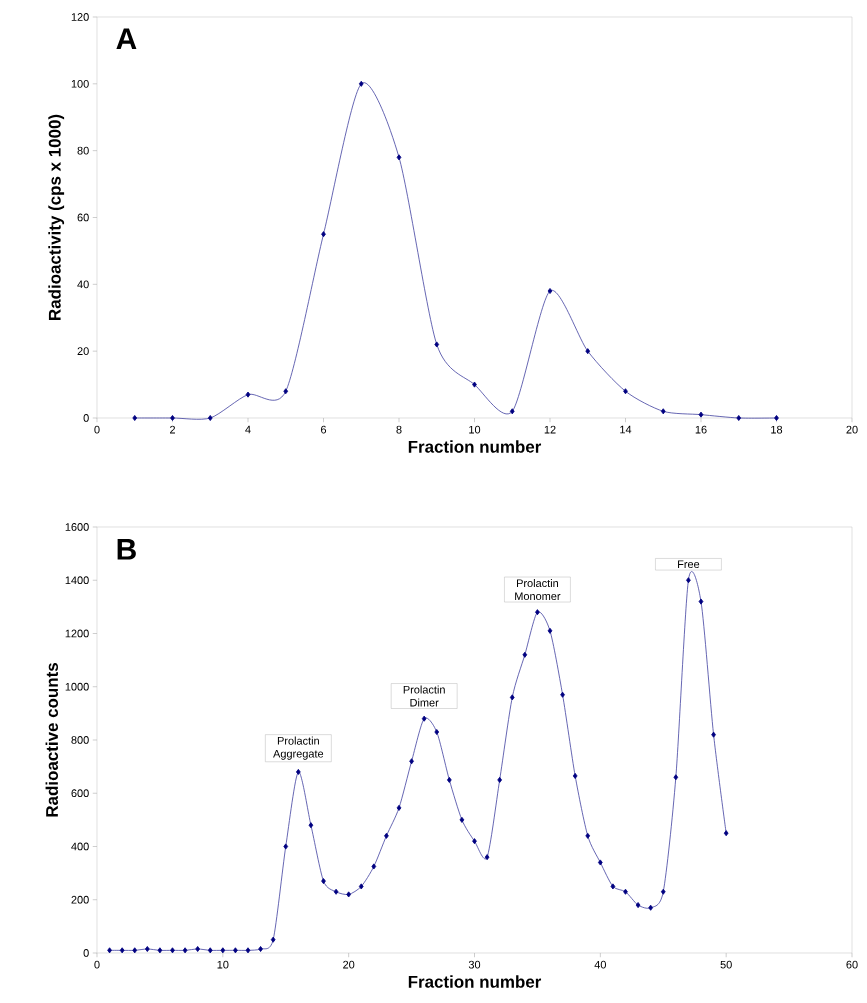 This screenshot has height=1003, width=867. Describe the element at coordinates (77, 633) in the screenshot. I see `y-tick-label: 1200` at that location.